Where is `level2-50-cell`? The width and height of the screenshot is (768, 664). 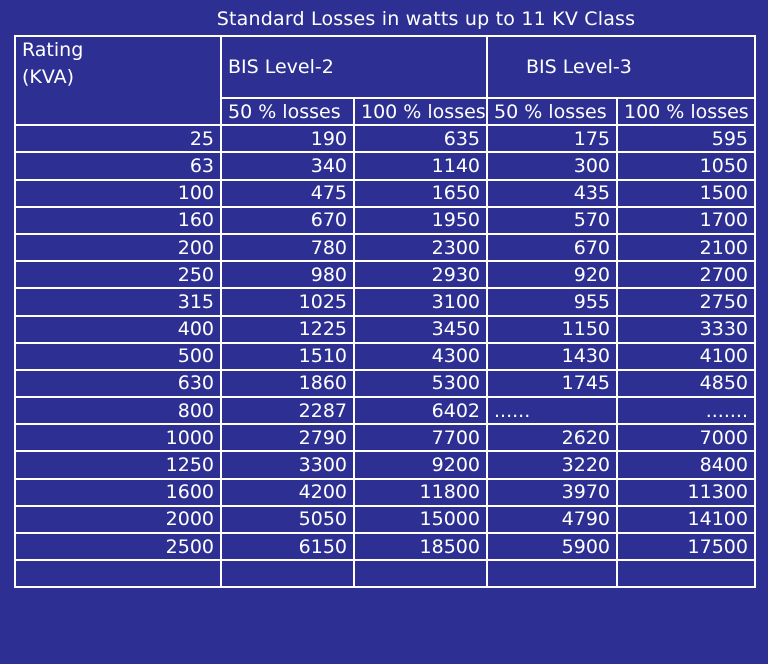
level2-50-cell is located at coordinates (287, 574).